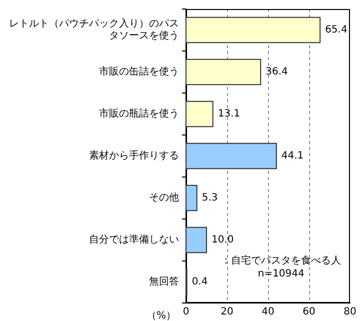 This screenshot has height=321, width=360. Describe the element at coordinates (200, 282) in the screenshot. I see `data-label: 0.4` at that location.